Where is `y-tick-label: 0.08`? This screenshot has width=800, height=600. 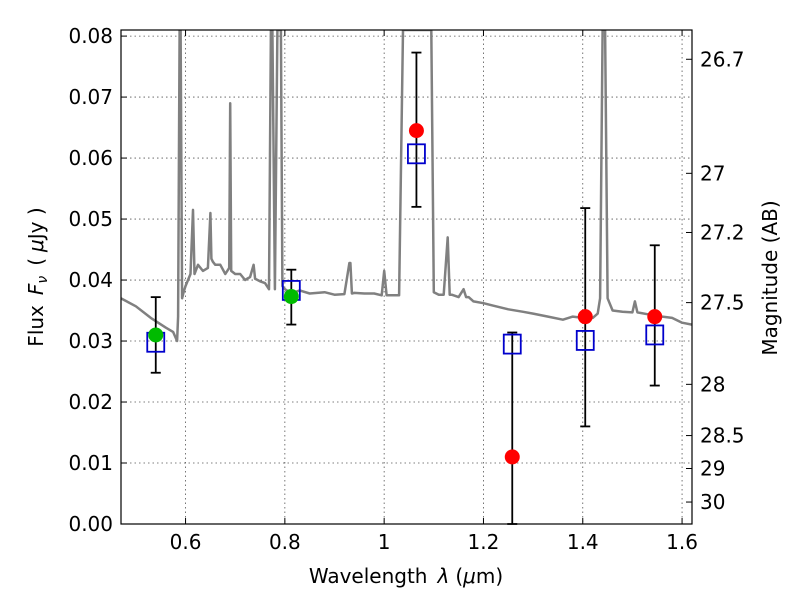 y-tick-label: 0.08 is located at coordinates (90, 36).